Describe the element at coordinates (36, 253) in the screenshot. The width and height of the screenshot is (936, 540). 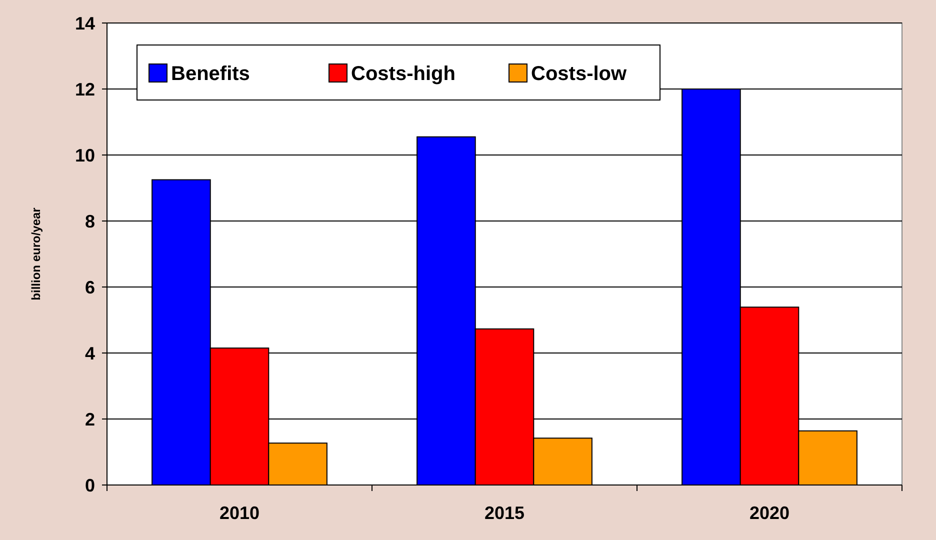
I see `y-axis-title: billion euro/year` at that location.